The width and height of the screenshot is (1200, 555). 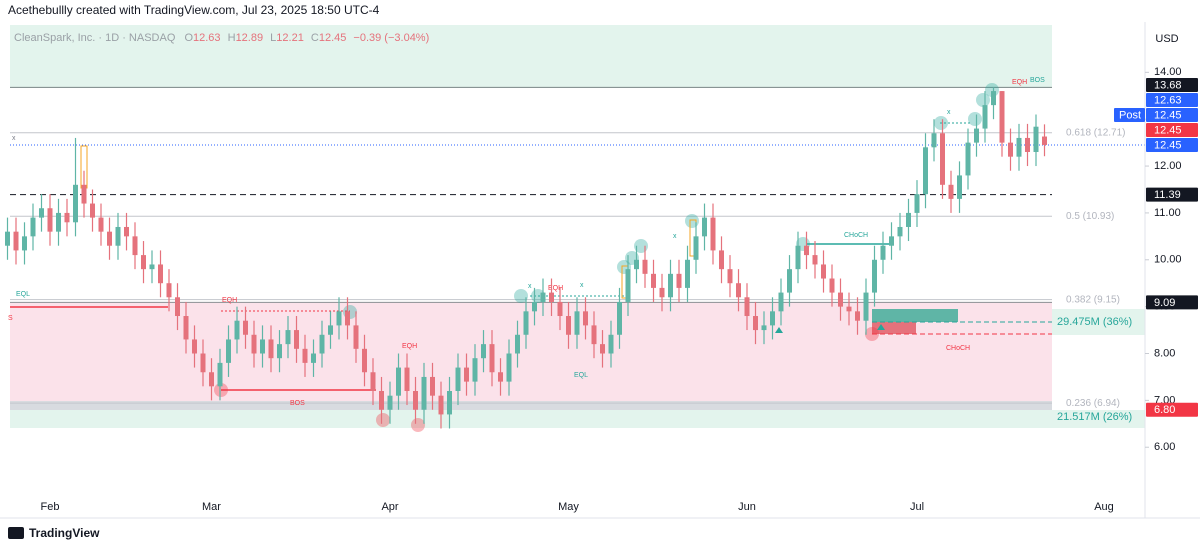 What do you see at coordinates (1167, 213) in the screenshot?
I see `y-tick-label: 11.00` at bounding box center [1167, 213].